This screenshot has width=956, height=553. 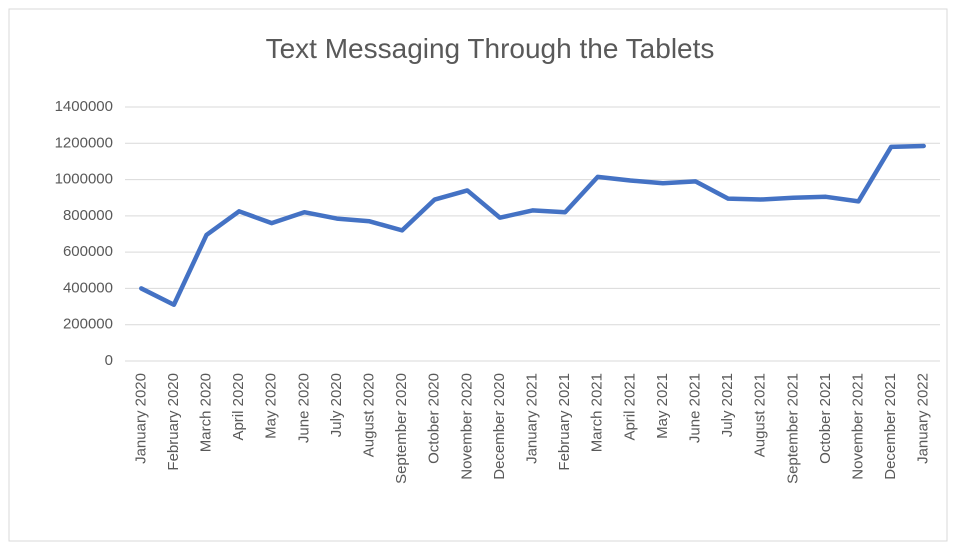 What do you see at coordinates (694, 408) in the screenshot?
I see `x-tick-label: June 2021` at bounding box center [694, 408].